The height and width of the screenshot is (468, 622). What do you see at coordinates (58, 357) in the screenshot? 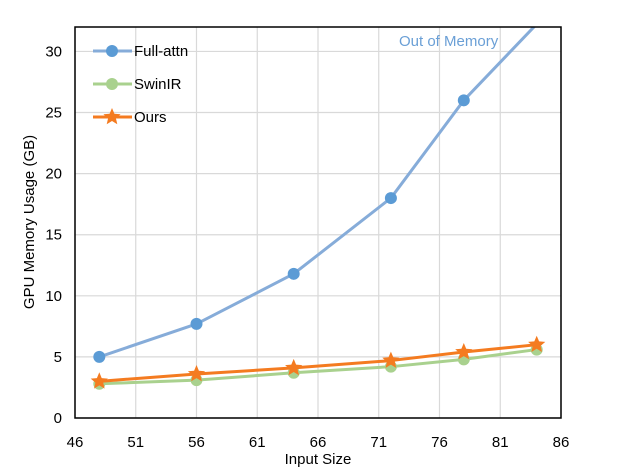
I see `y-tick-label: 5` at bounding box center [58, 357].